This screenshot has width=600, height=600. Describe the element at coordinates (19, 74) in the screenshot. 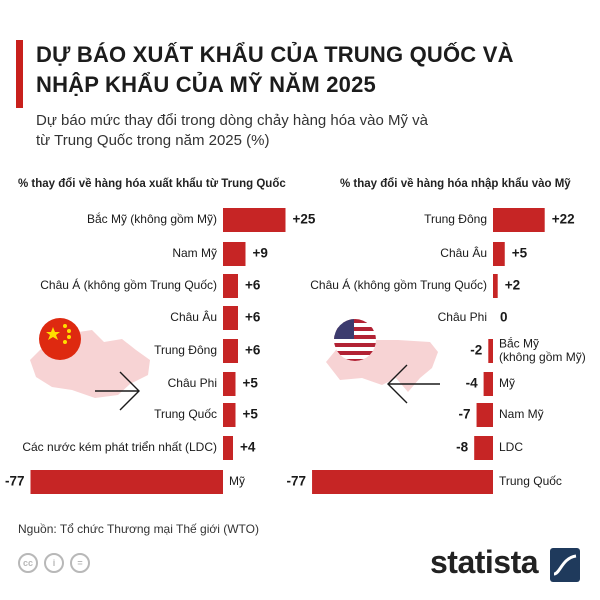

I see `title-accent-bar` at that location.